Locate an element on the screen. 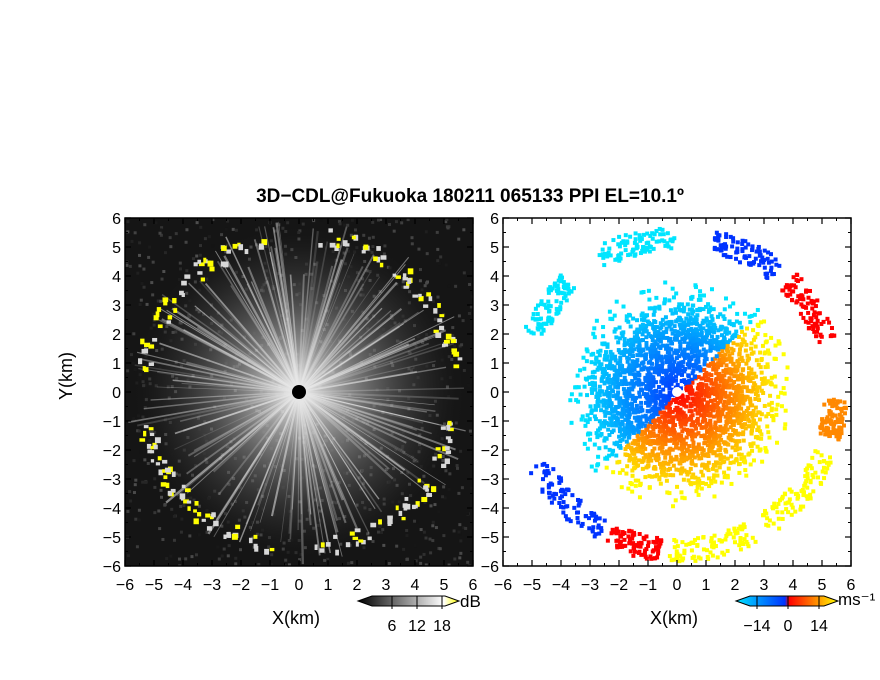 Image resolution: width=880 pixels, height=680 pixels. x-axis-label-left: X(km) is located at coordinates (296, 618).